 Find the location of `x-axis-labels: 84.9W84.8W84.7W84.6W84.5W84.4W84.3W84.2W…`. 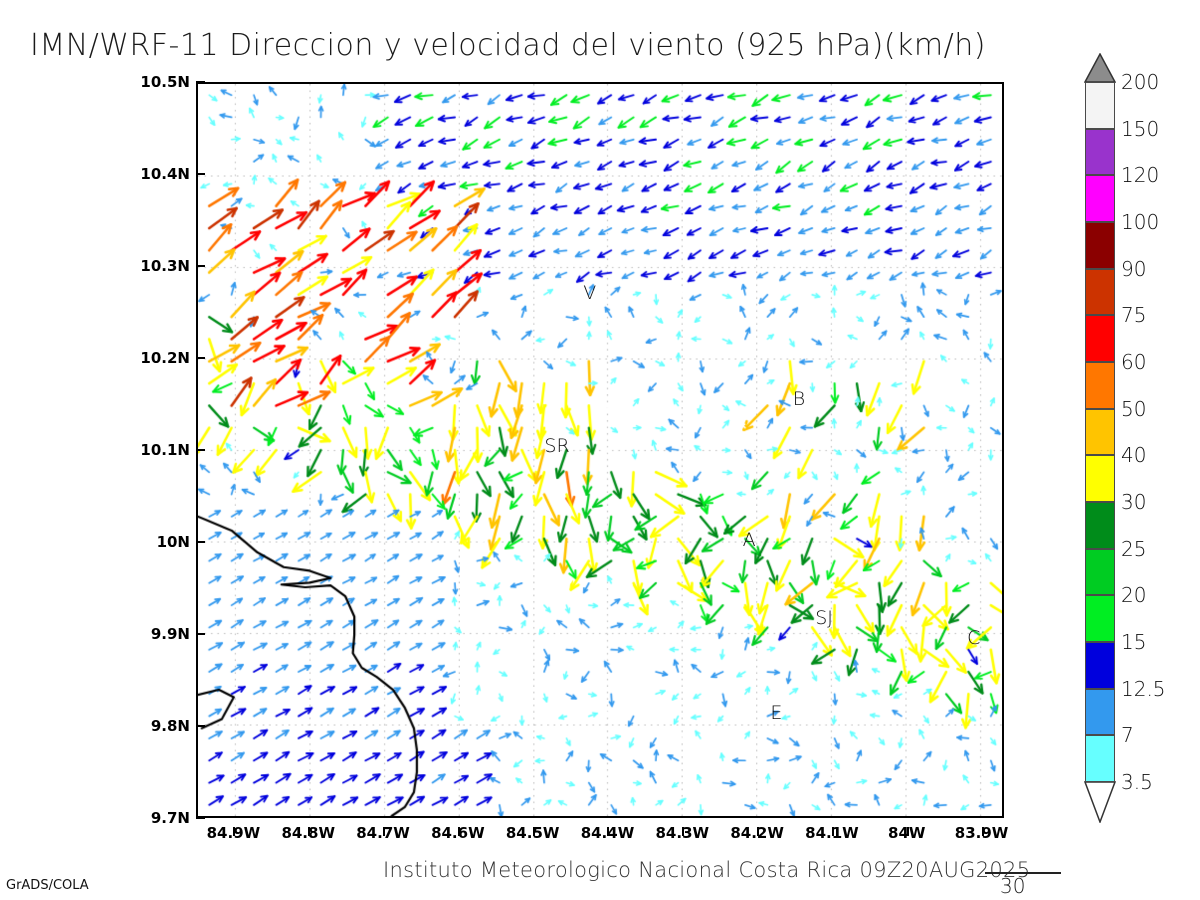

x-axis-labels: 84.9W84.8W84.7W84.6W84.5W84.4W84.3W84.2W… is located at coordinates (602, 836).